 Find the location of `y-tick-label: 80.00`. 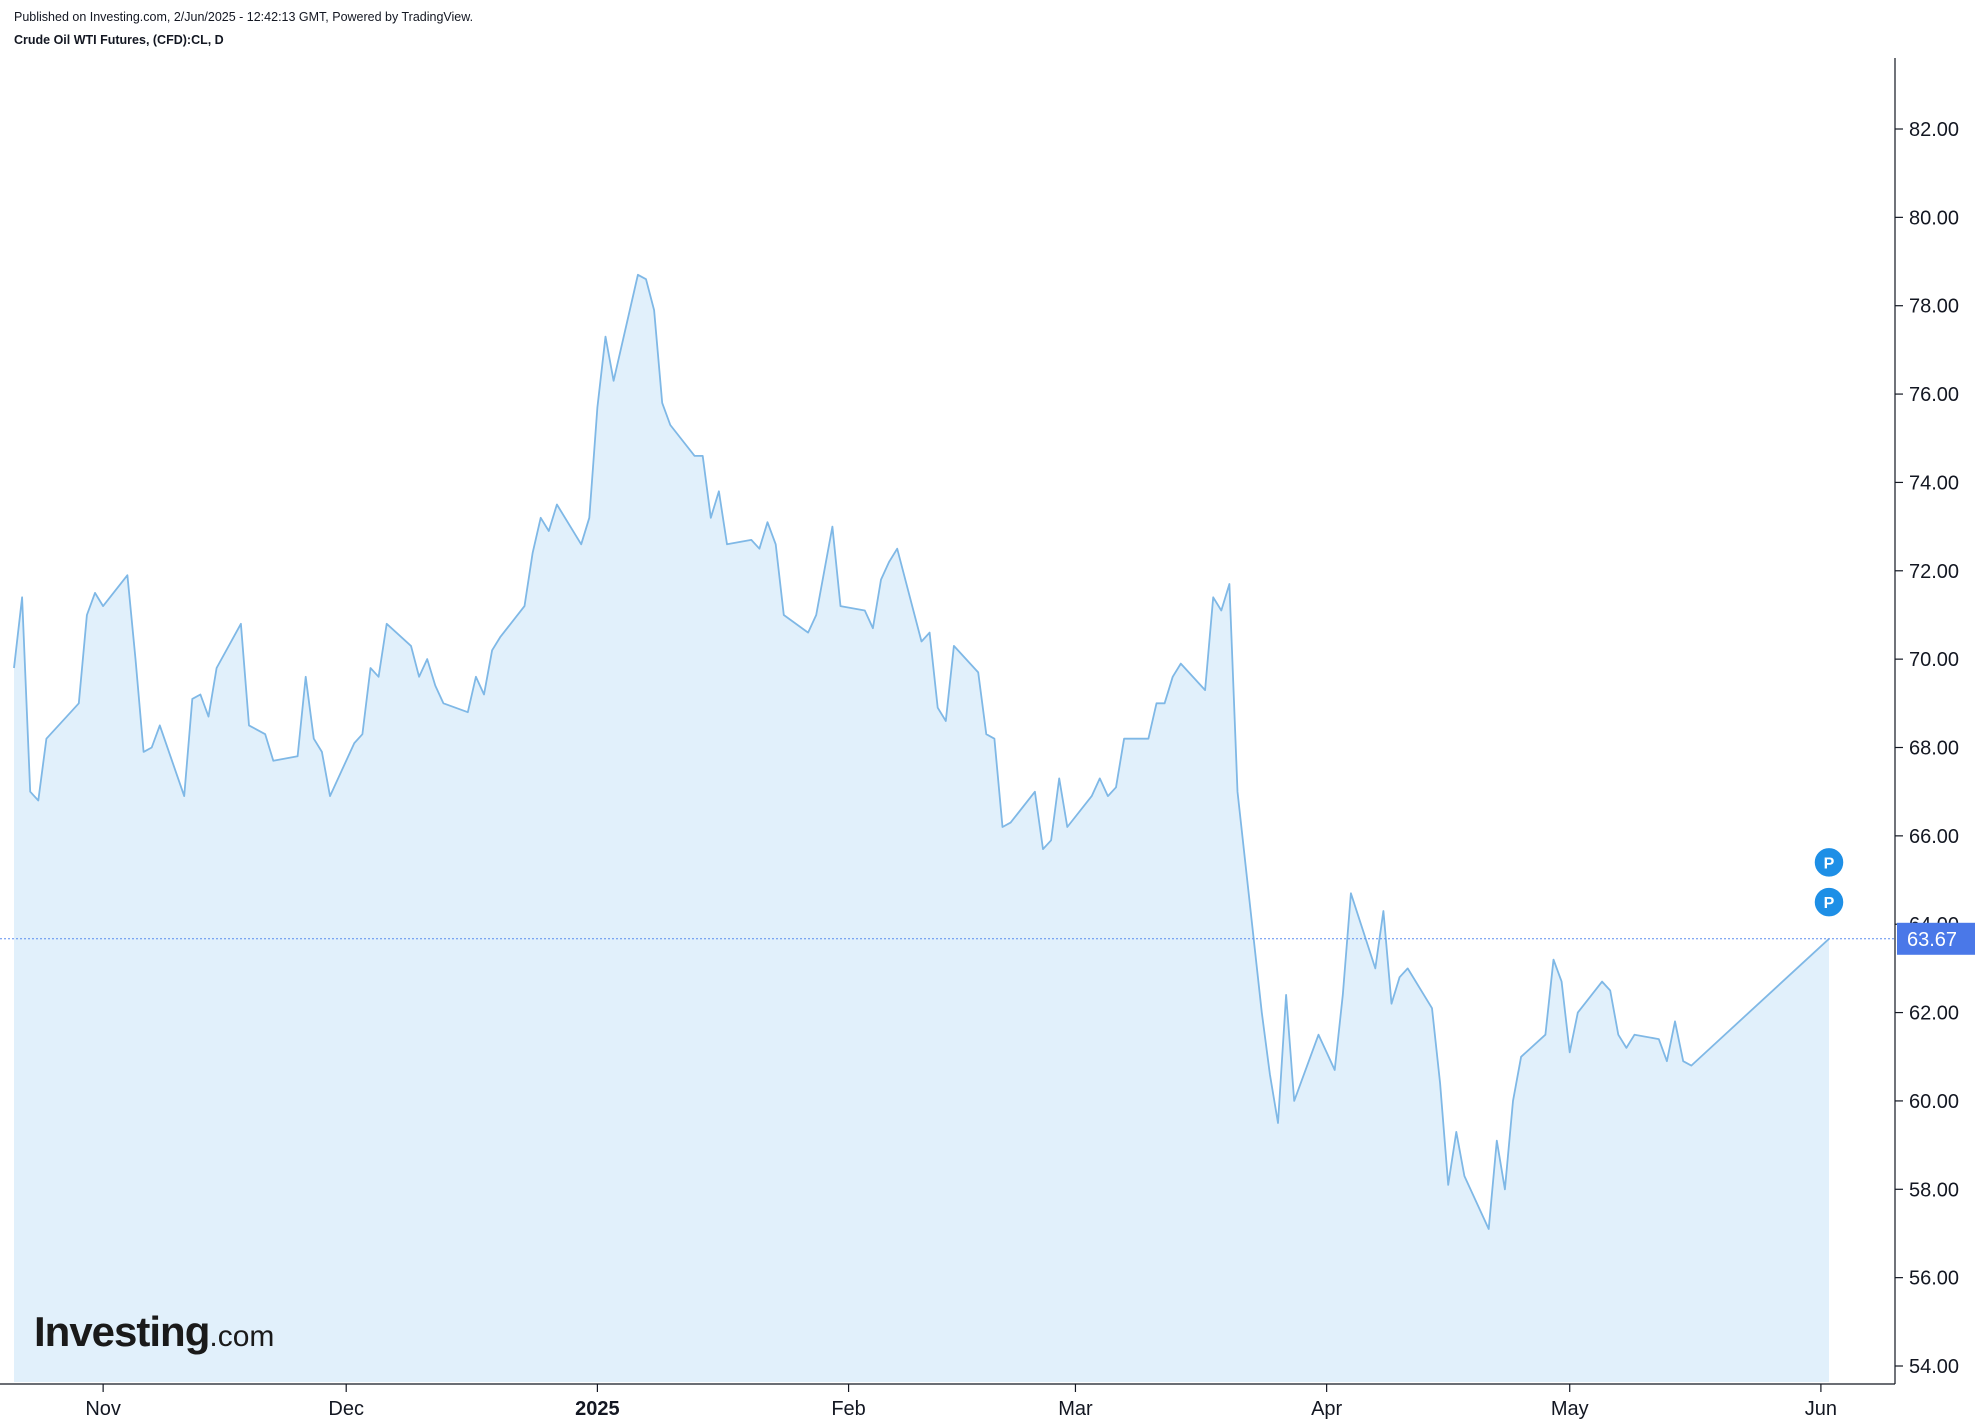

y-tick-label: 80.00 is located at coordinates (1934, 218).